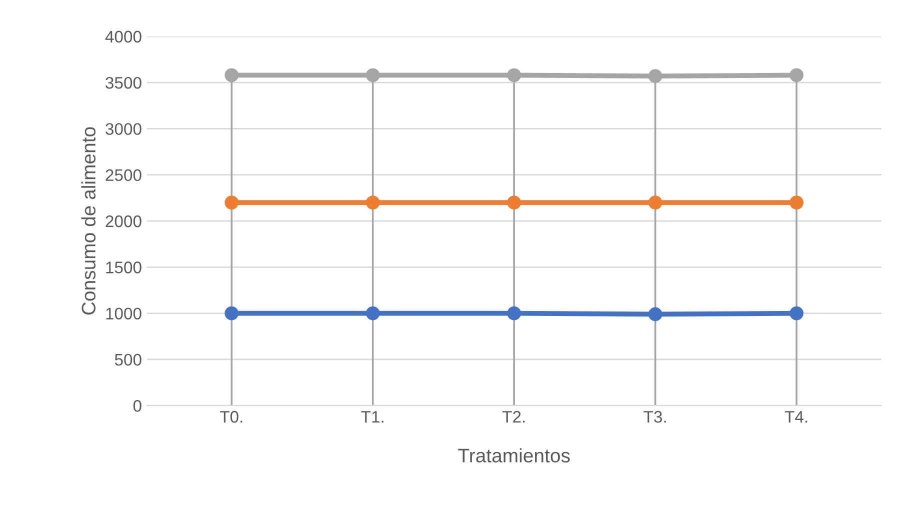 Image resolution: width=918 pixels, height=520 pixels. What do you see at coordinates (124, 268) in the screenshot?
I see `y-tick-label: 1500` at bounding box center [124, 268].